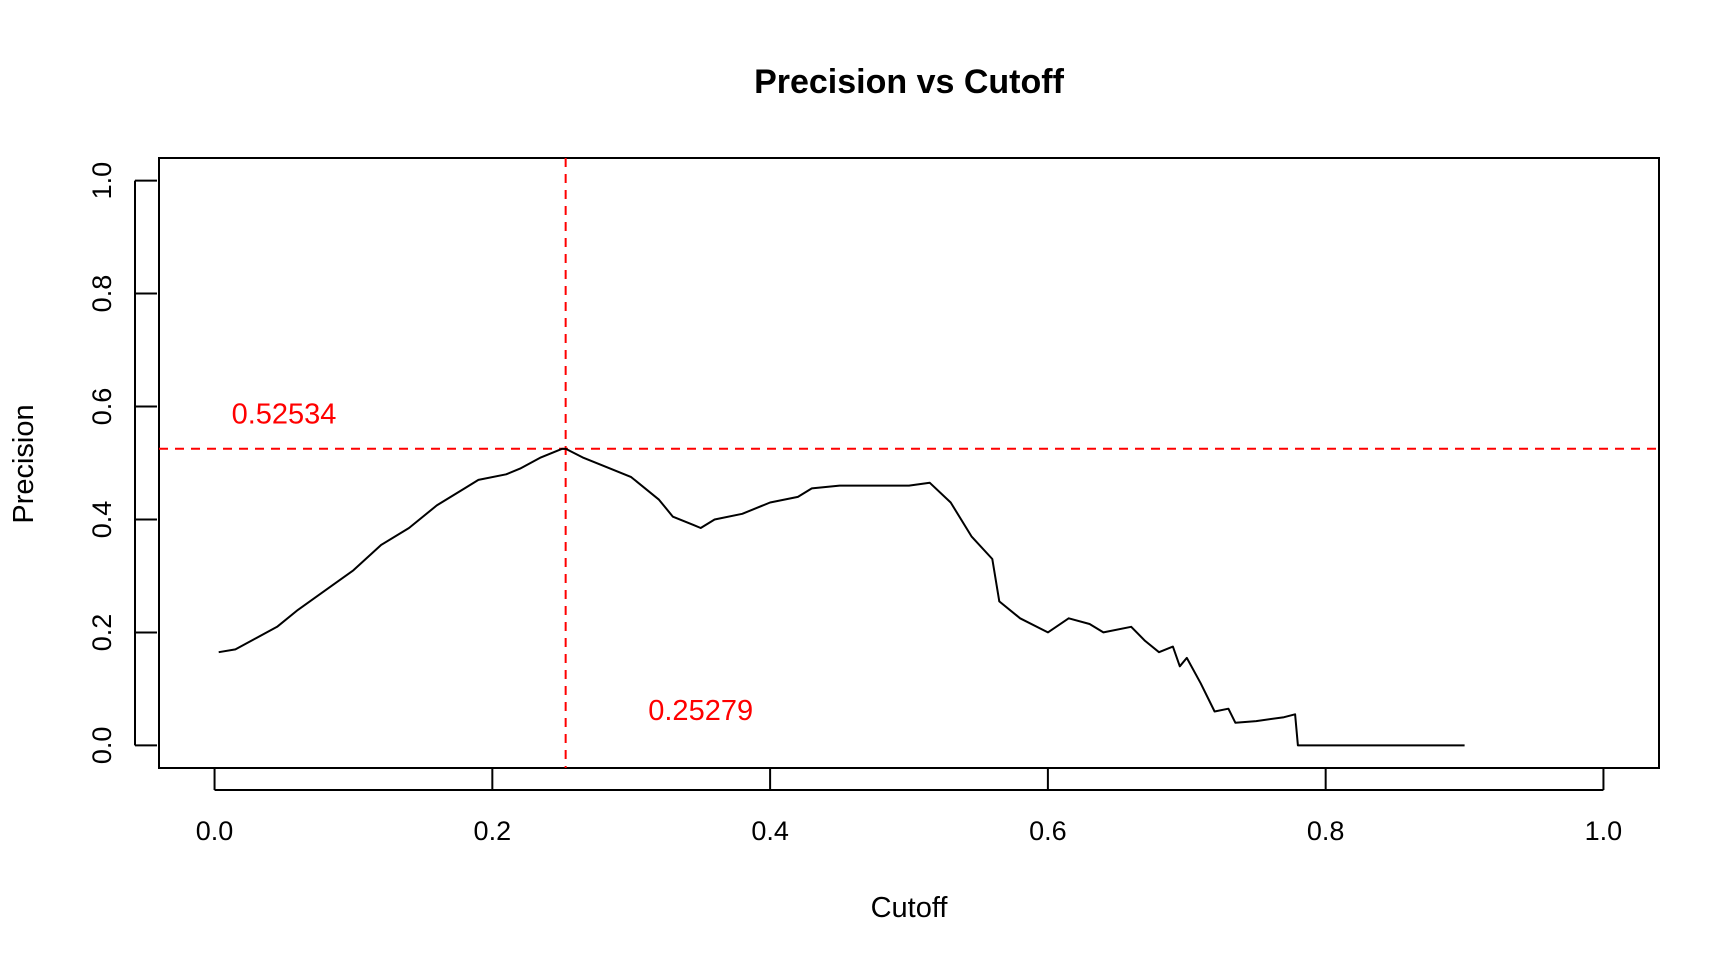 The width and height of the screenshot is (1728, 960). What do you see at coordinates (770, 831) in the screenshot?
I see `x-tick-label: 0.4` at bounding box center [770, 831].